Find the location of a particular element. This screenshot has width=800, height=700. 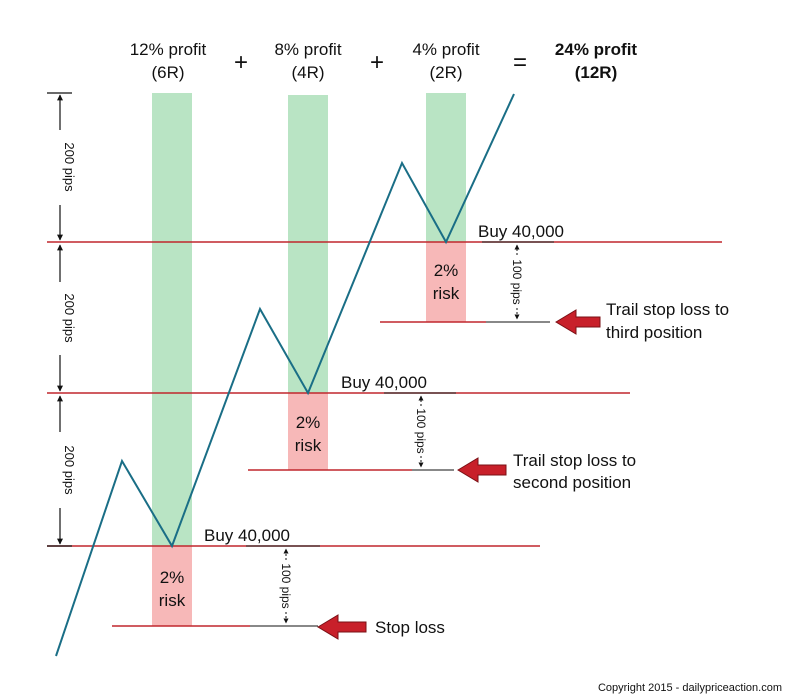

stop-distance-2: 100 pips is located at coordinates (421, 430).